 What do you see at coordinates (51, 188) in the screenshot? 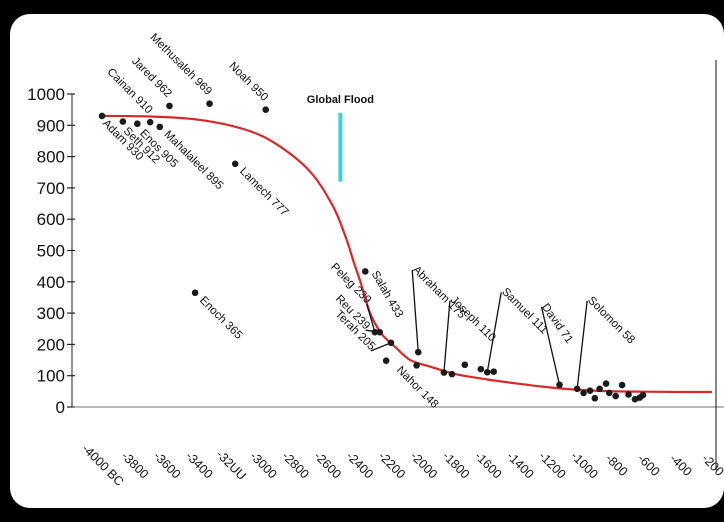
I see `y-tick-label: 700` at bounding box center [51, 188].